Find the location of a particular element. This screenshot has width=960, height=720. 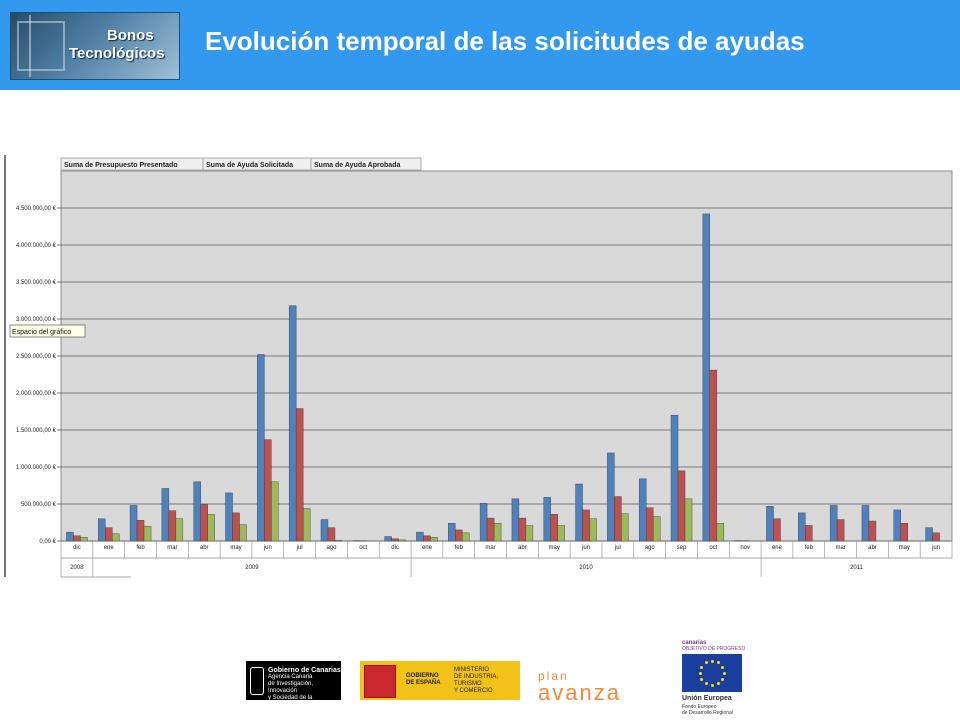

ge-label1: GOBIERNO is located at coordinates (422, 676).